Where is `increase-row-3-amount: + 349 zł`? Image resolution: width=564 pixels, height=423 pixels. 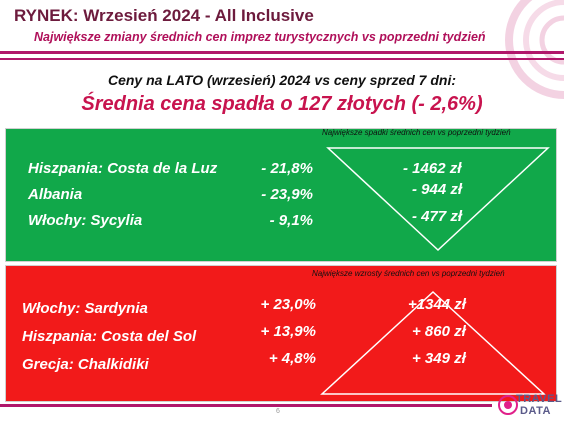 increase-row-3-amount: + 349 zł is located at coordinates (439, 358).